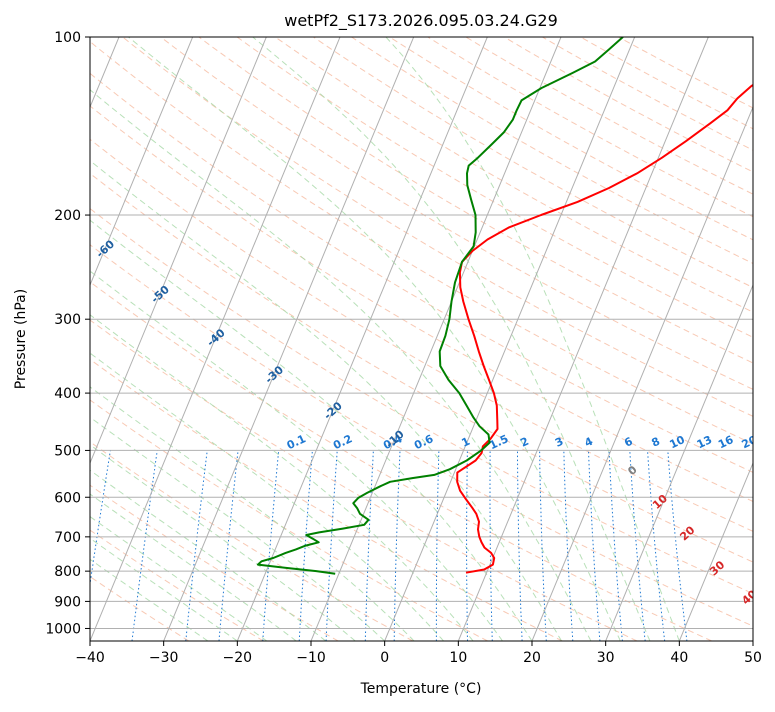 The image size is (775, 712). What do you see at coordinates (90, 658) in the screenshot?
I see `x-tick-label: −40` at bounding box center [90, 658].